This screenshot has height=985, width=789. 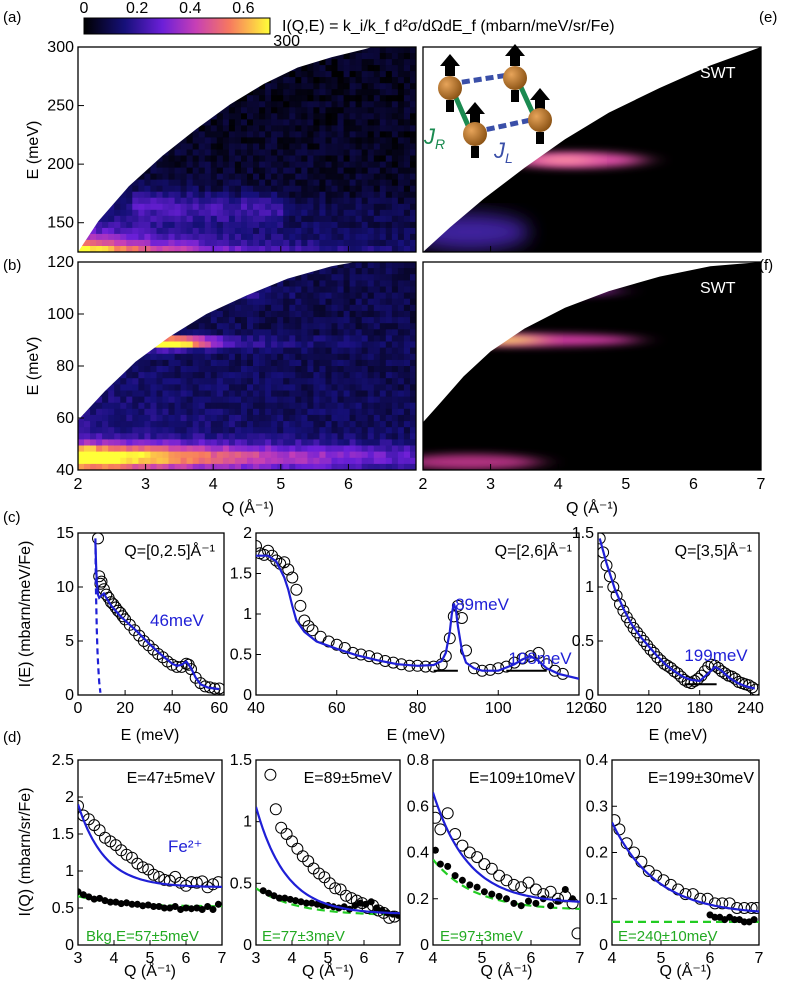 I want to click on peak-label: 46meV, so click(x=177, y=620).